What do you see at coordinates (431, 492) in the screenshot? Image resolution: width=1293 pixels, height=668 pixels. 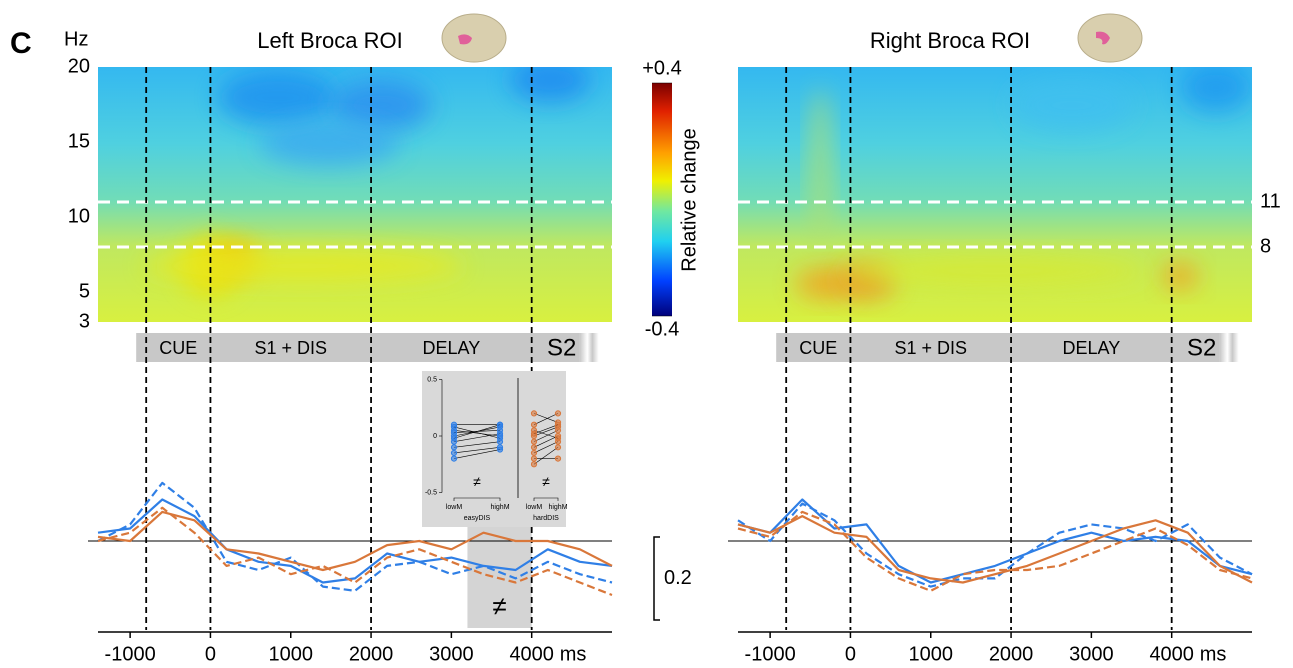 I see `inset-y-tick-label: -0.5` at bounding box center [431, 492].